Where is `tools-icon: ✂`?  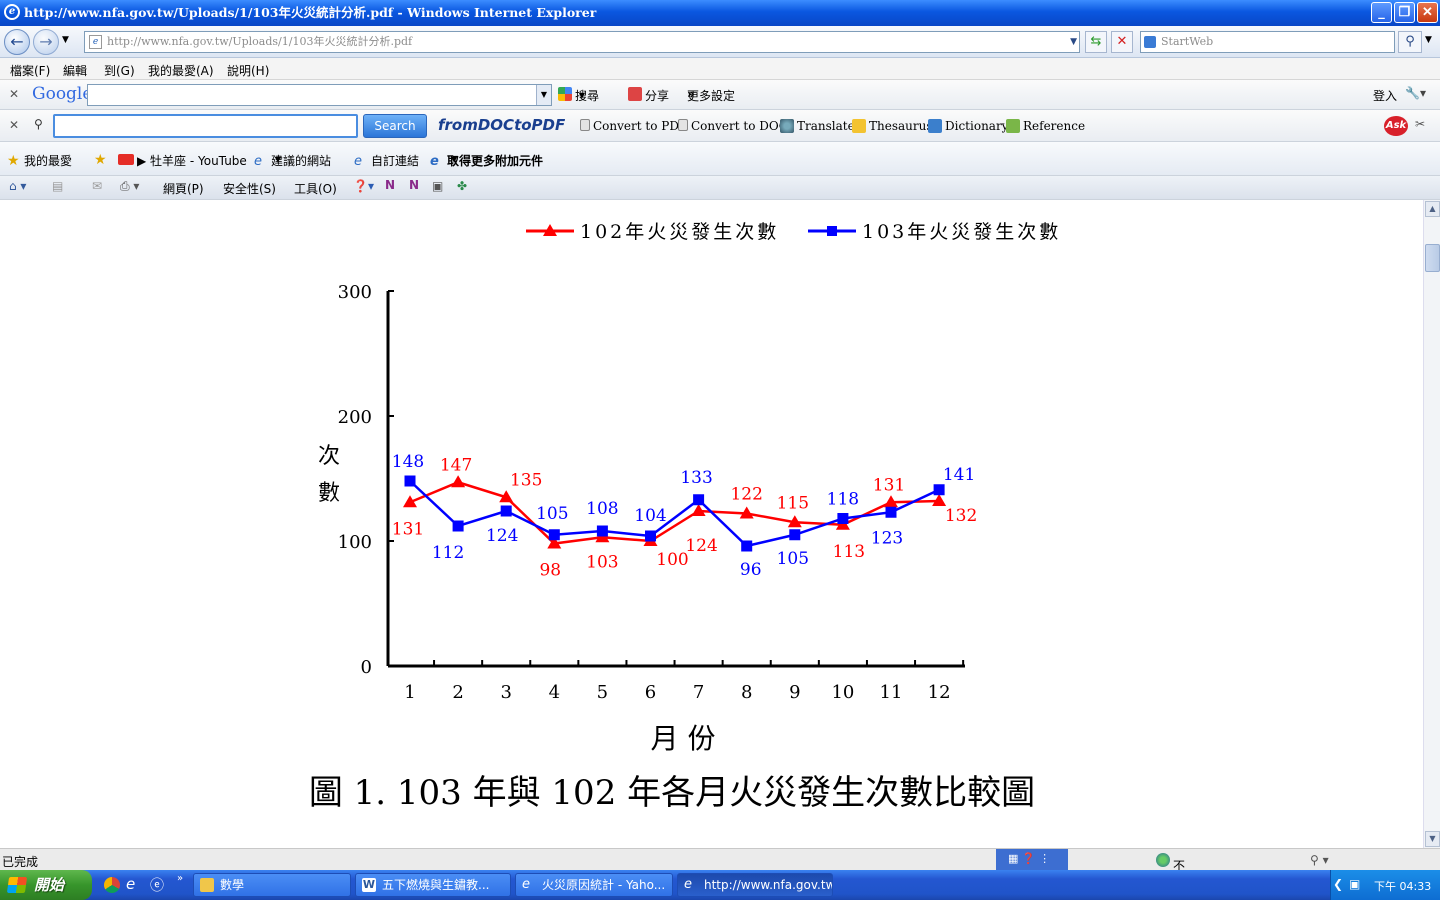
tools-icon: ✂ is located at coordinates (1420, 124).